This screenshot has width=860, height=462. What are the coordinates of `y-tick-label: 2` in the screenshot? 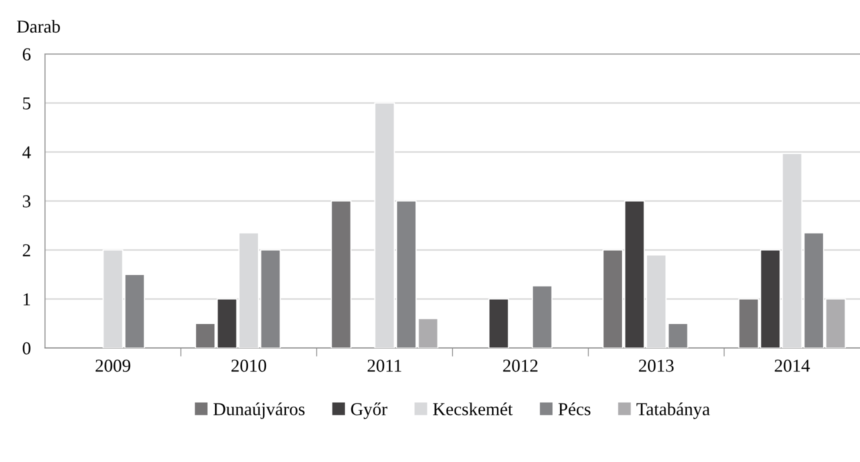 It's located at (26, 250).